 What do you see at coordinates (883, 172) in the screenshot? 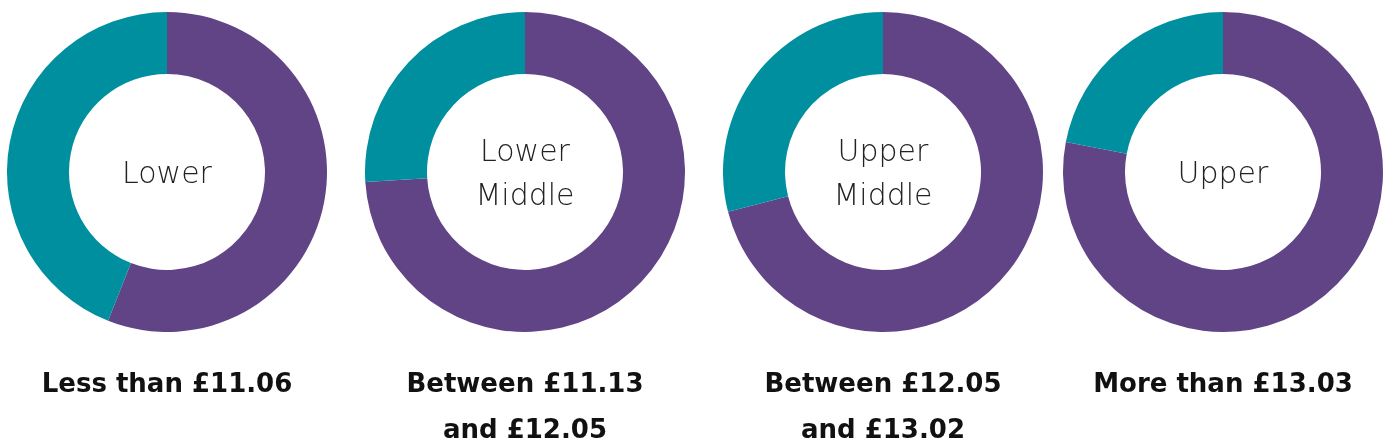
I see `text: Upper Middle` at bounding box center [883, 172].